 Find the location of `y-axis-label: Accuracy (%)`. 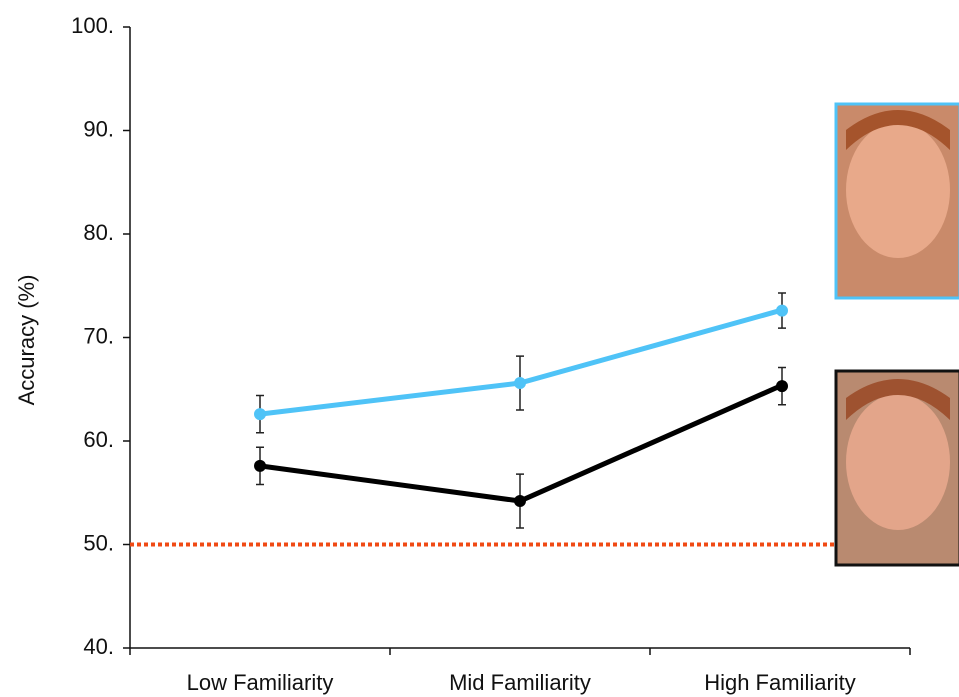

y-axis-label: Accuracy (%) is located at coordinates (26, 340).